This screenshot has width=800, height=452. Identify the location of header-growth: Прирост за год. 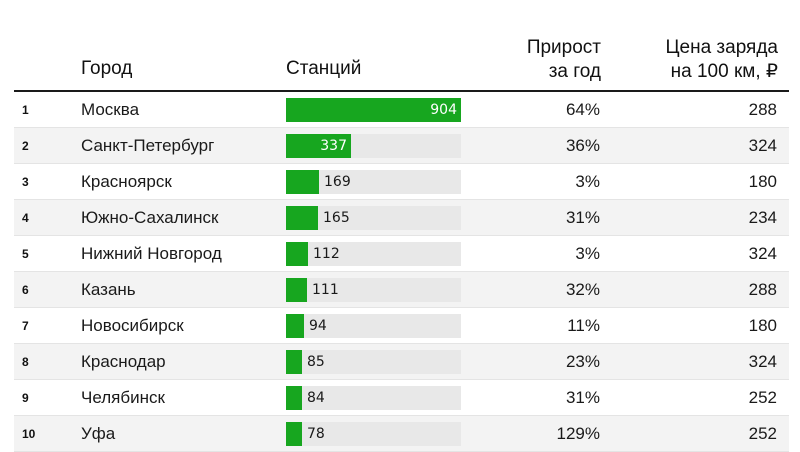
(564, 60).